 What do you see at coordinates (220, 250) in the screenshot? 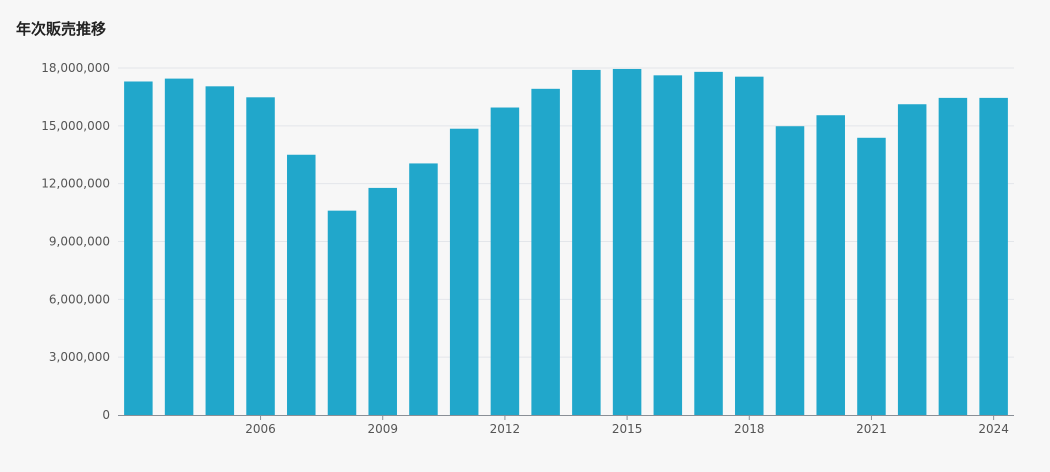
I see `bar-2005` at bounding box center [220, 250].